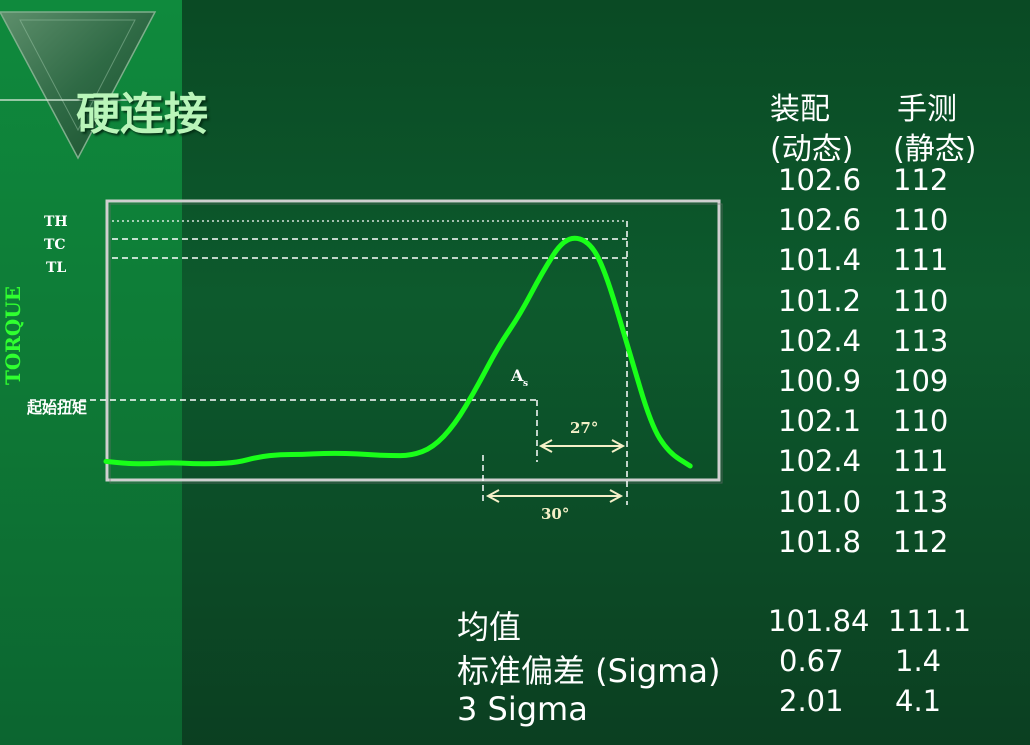  What do you see at coordinates (820, 260) in the screenshot?
I see `table-cell-dynamic: 101.4` at bounding box center [820, 260].